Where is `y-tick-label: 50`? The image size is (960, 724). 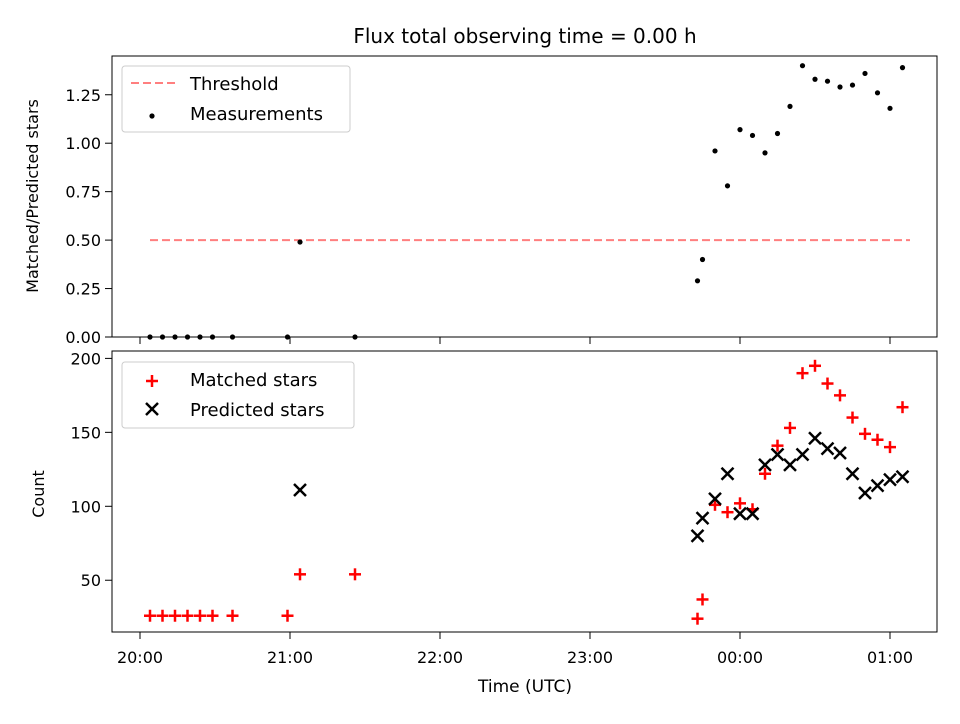
y-tick-label: 50 is located at coordinates (91, 580).